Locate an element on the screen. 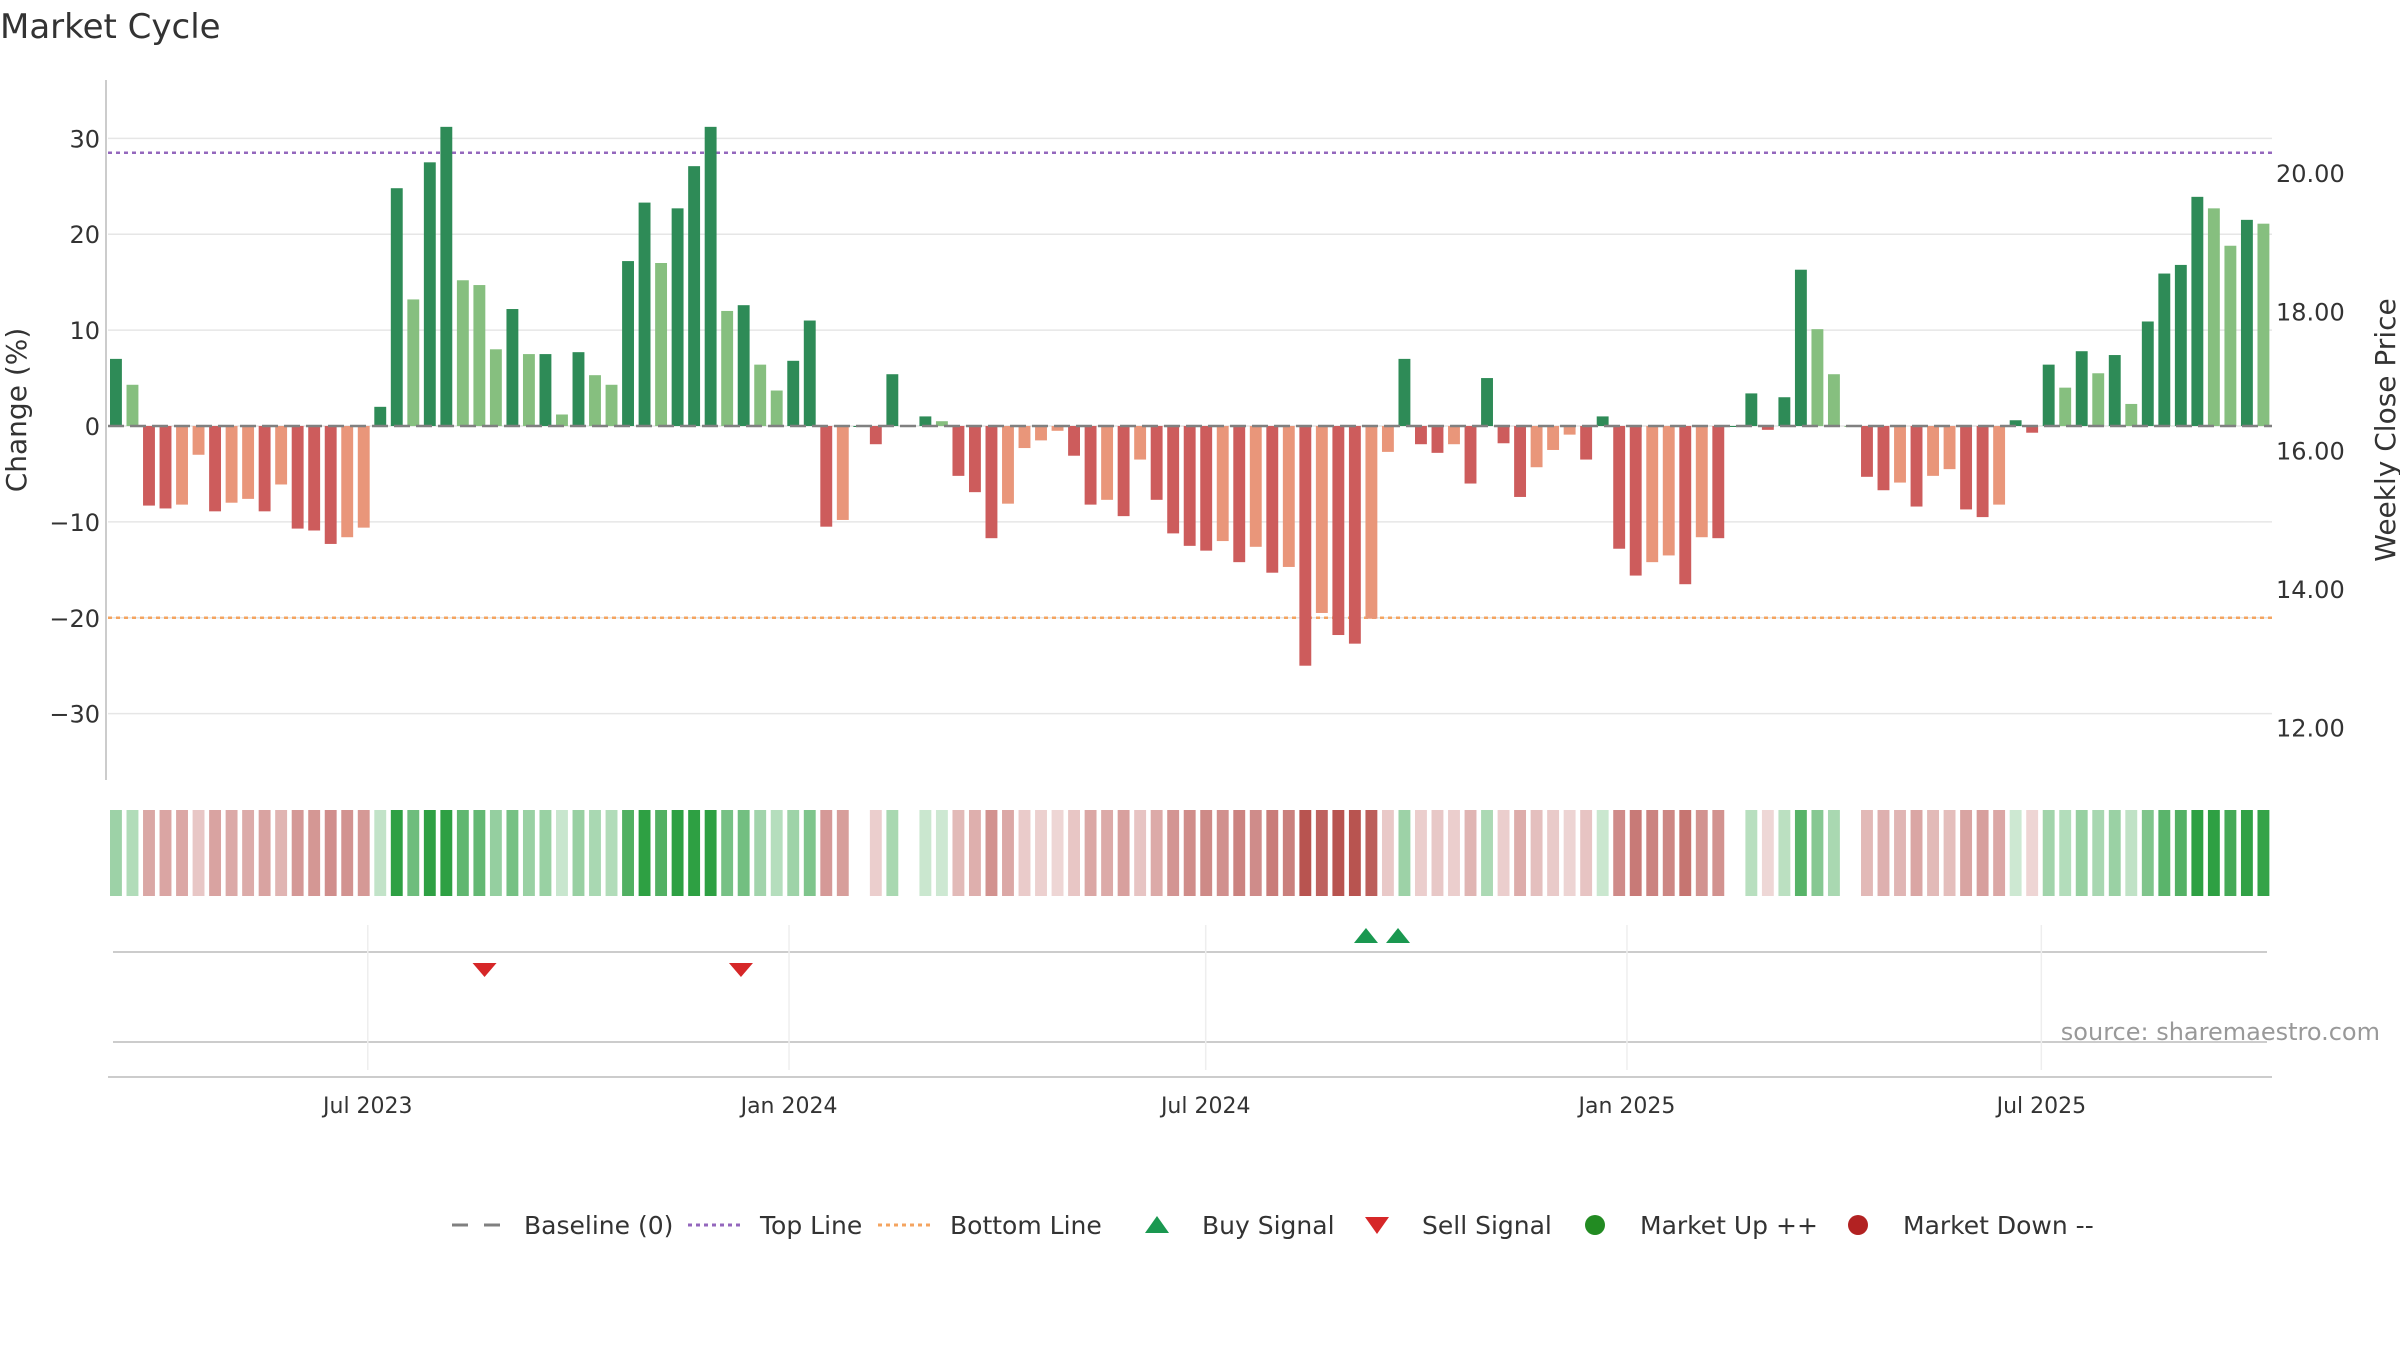 The image size is (2400, 1350). legend-item: Top Line is located at coordinates (775, 1225).